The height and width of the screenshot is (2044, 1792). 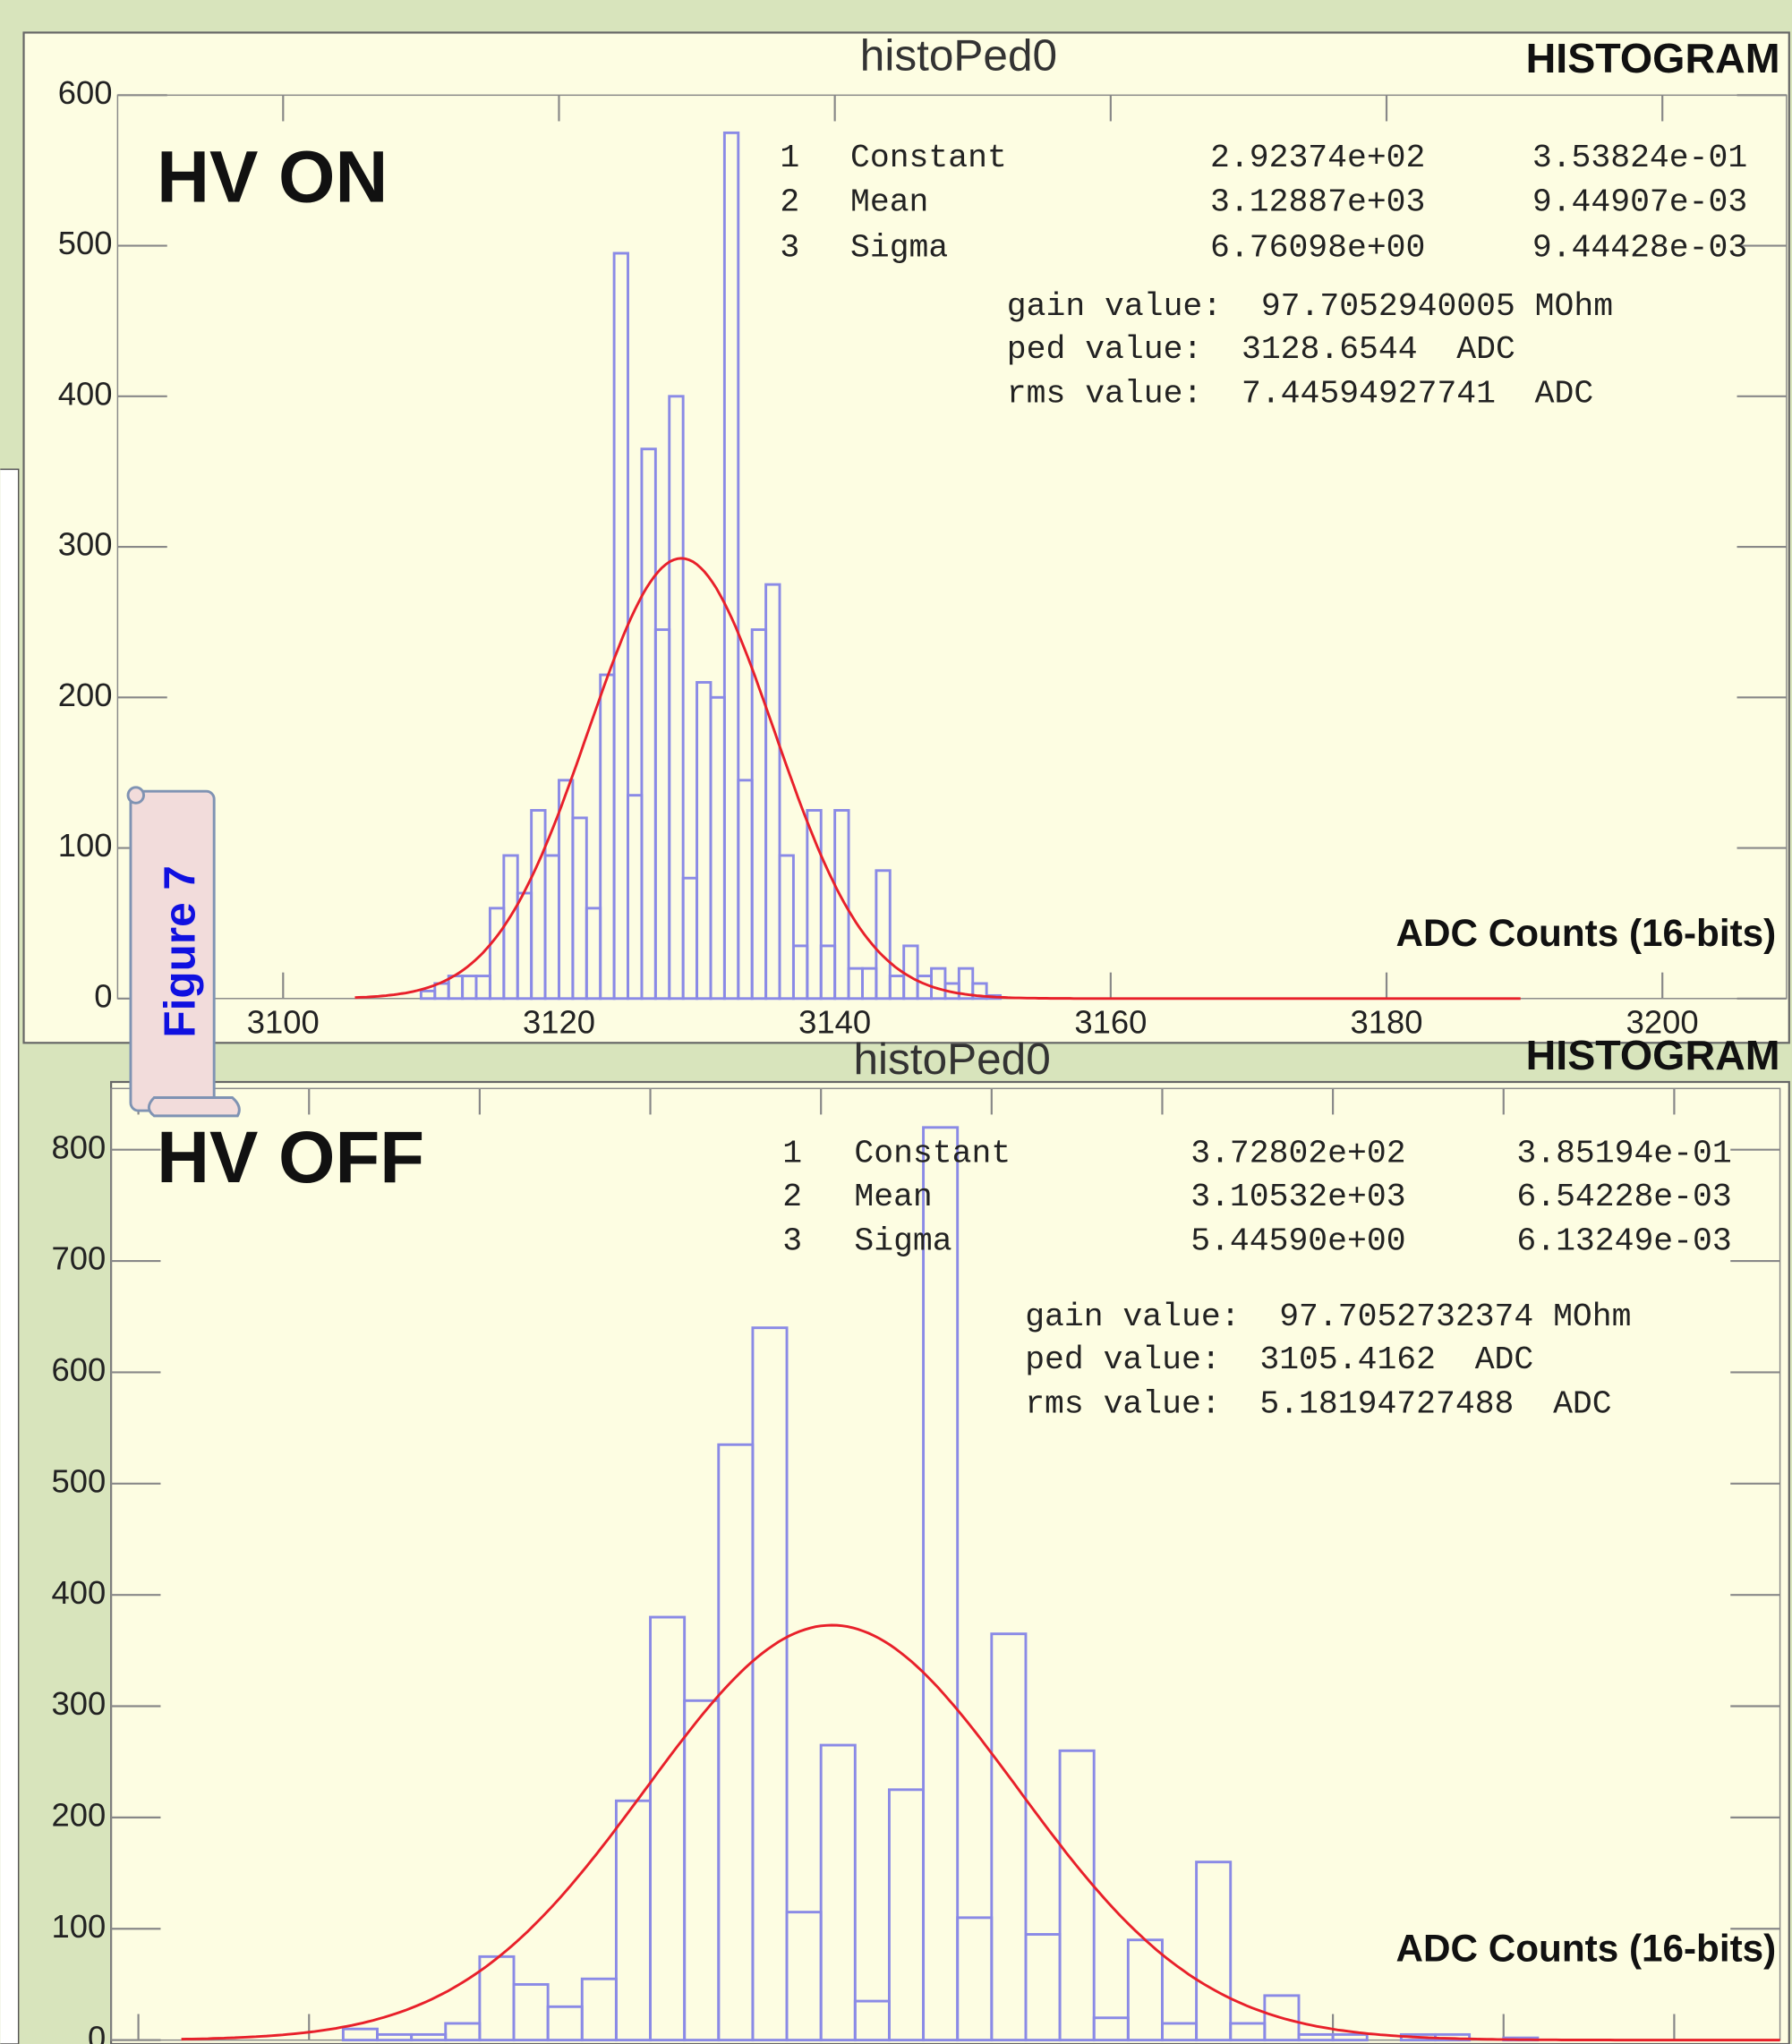 I want to click on x-tick-label: 3115, so click(x=1162, y=2042).